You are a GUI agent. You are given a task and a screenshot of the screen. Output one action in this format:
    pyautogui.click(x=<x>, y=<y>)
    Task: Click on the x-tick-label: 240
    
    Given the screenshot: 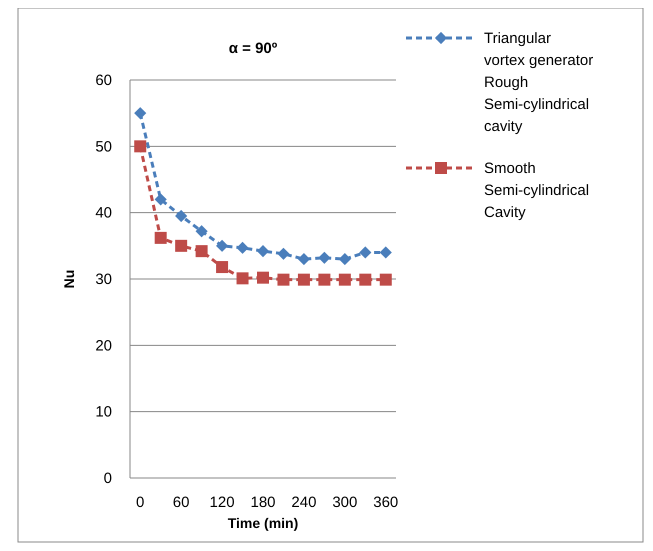 What is the action you would take?
    pyautogui.click(x=303, y=502)
    